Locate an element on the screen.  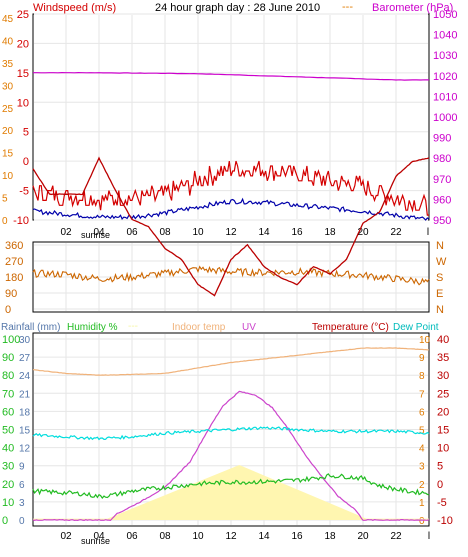
rain-tick: 18 is located at coordinates (25, 412).